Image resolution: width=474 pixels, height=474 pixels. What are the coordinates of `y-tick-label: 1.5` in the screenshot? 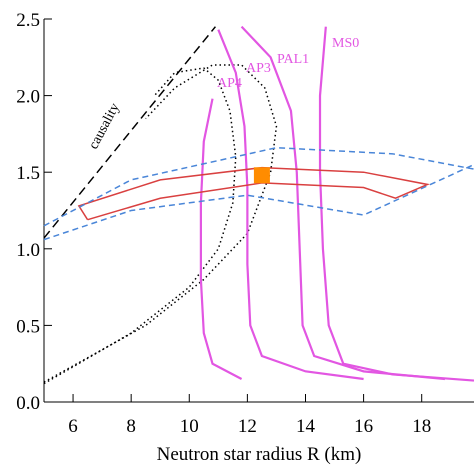 It's located at (28, 173).